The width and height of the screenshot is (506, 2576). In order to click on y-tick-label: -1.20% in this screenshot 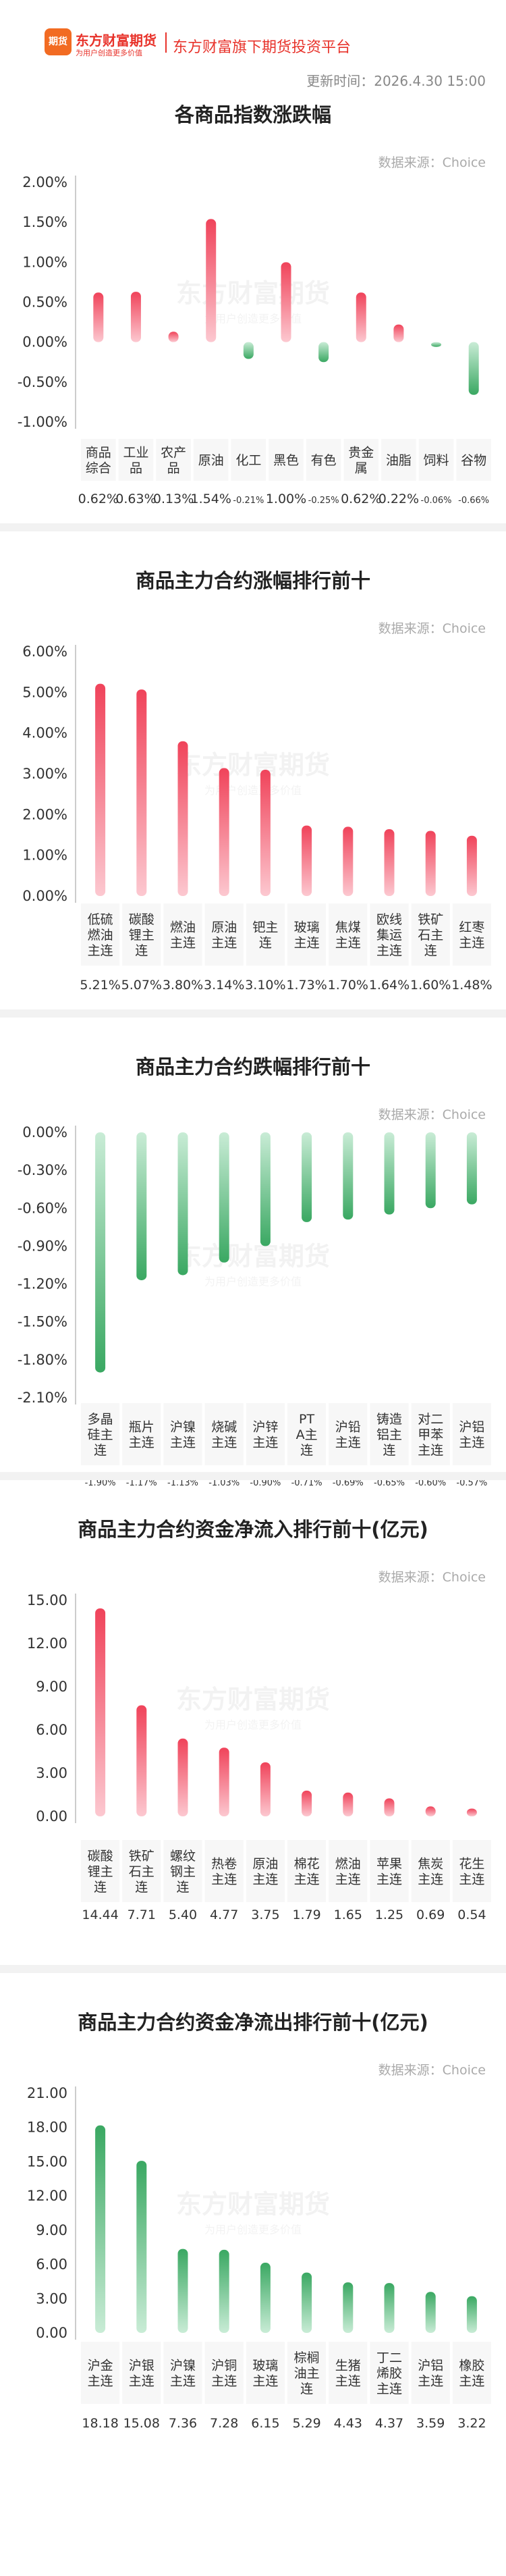, I will do `click(42, 1284)`.